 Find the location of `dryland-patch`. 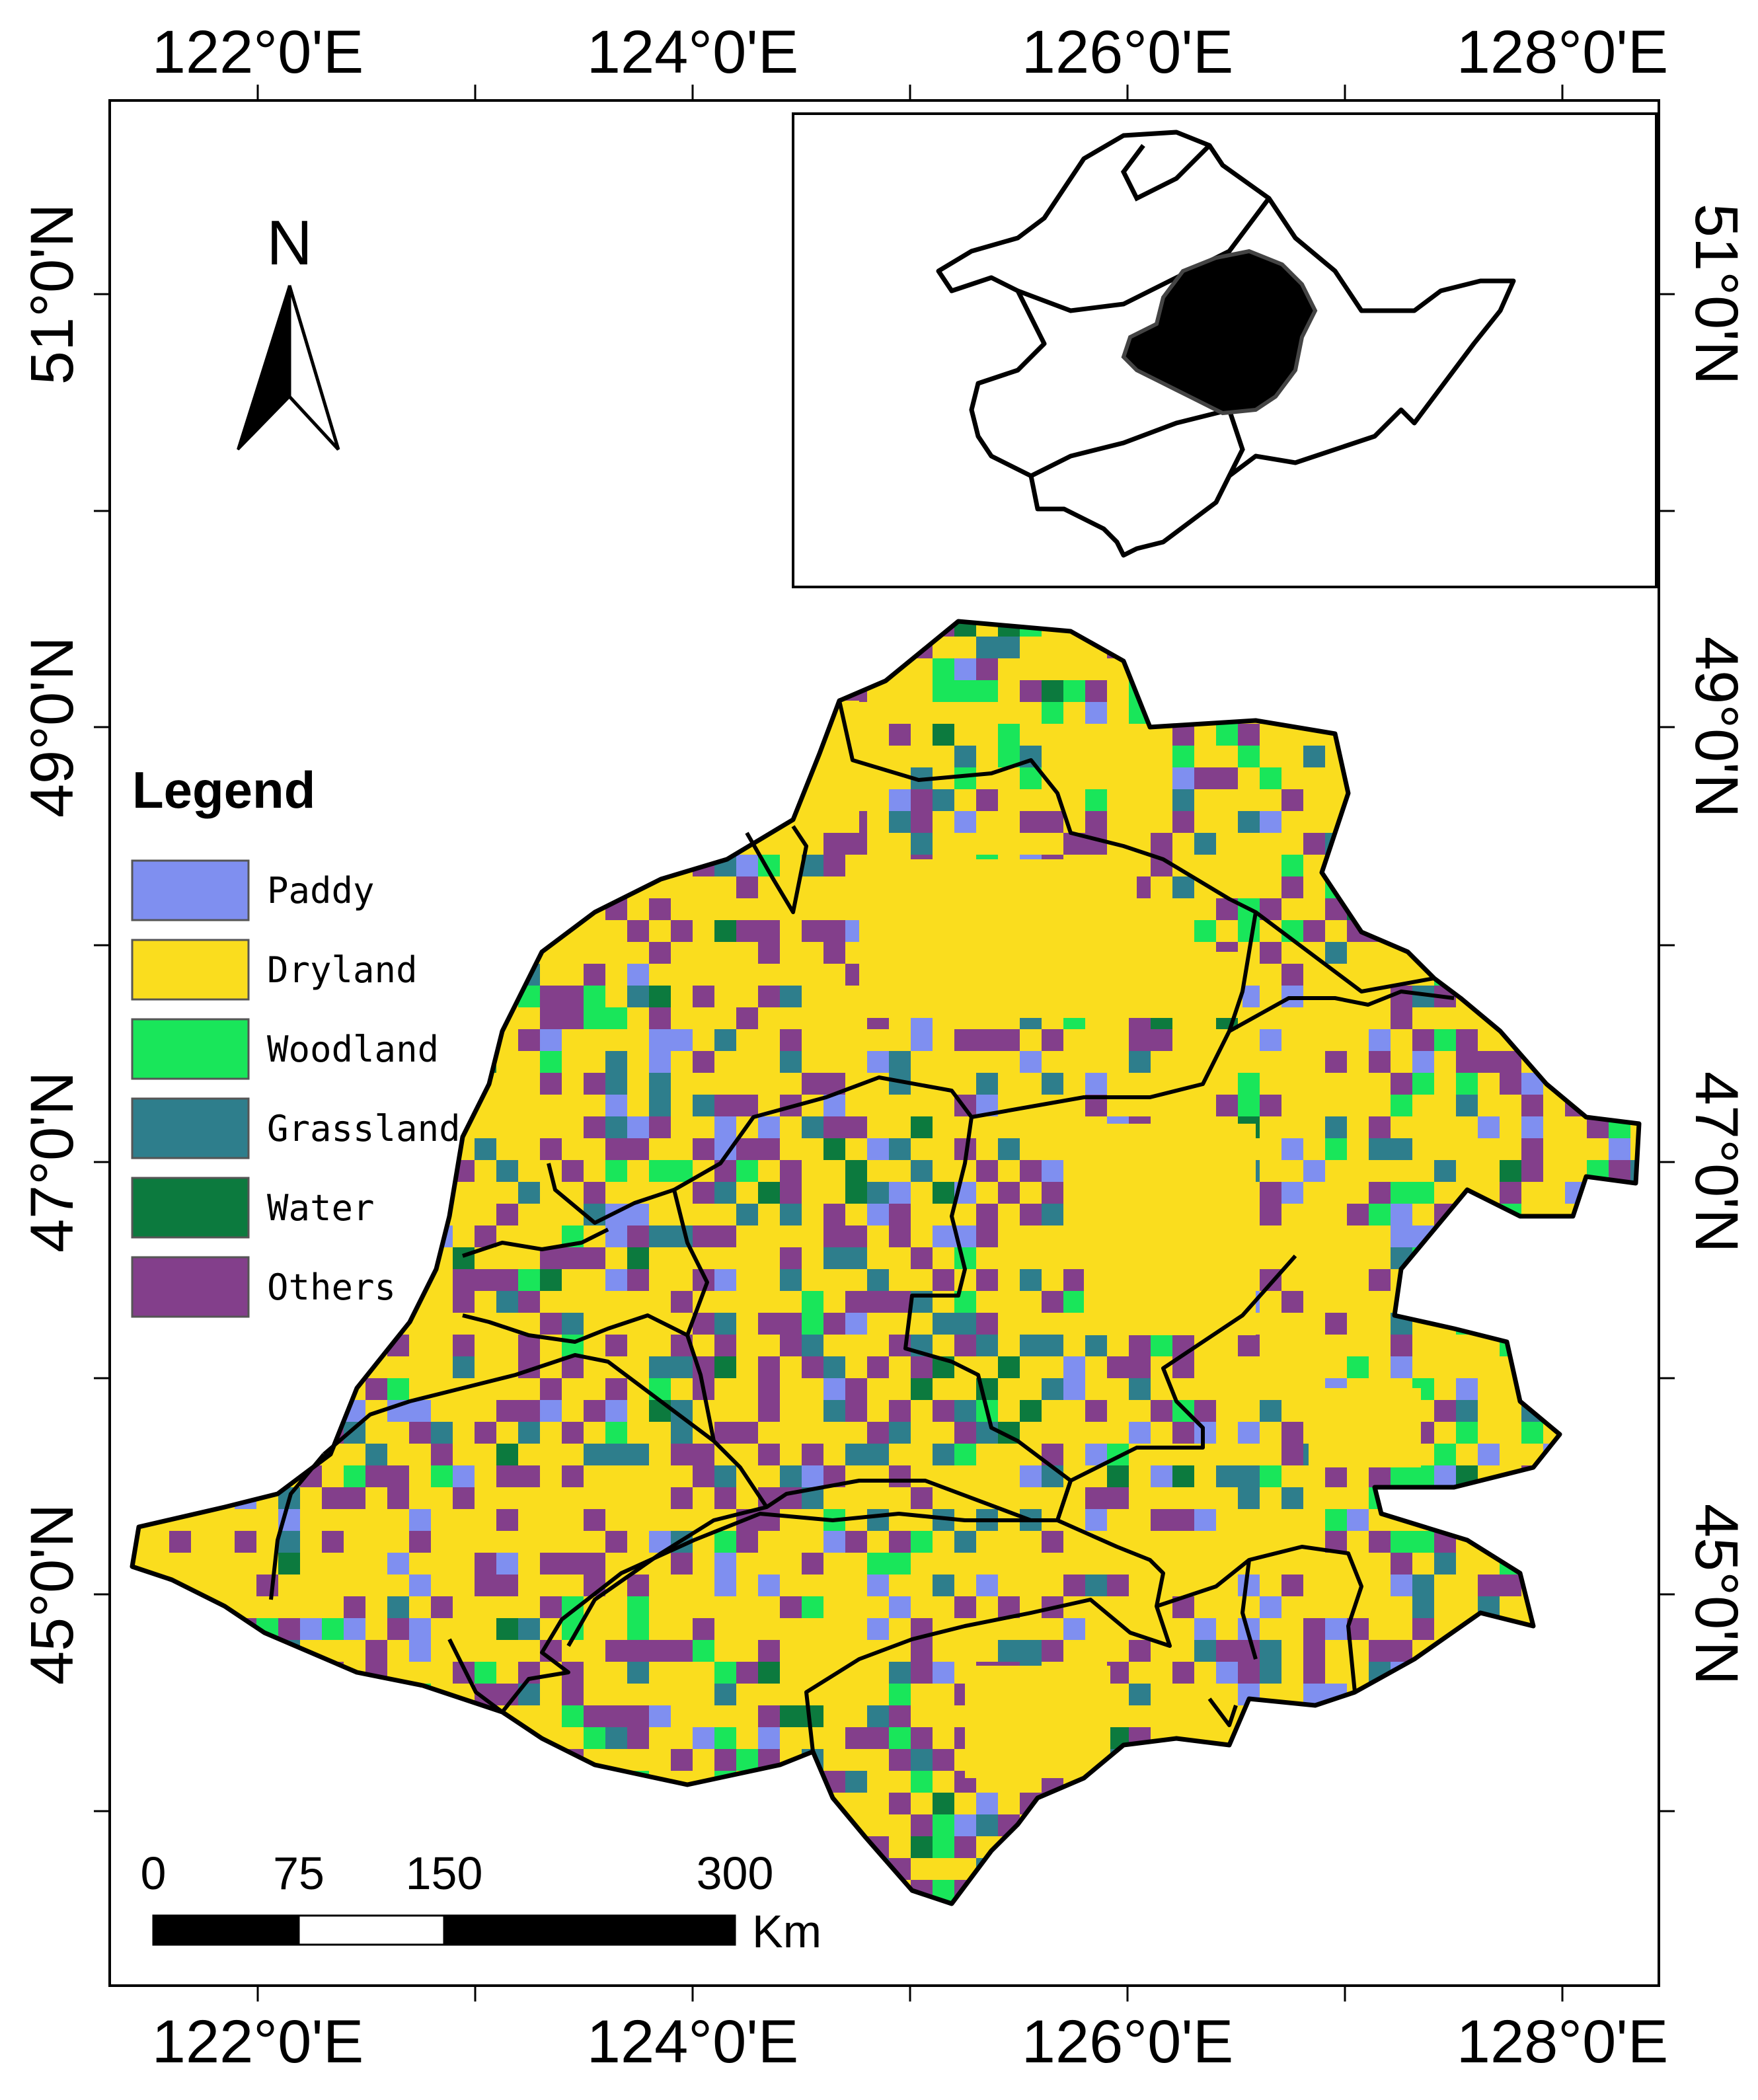

dryland-patch is located at coordinates (1037, 1722).